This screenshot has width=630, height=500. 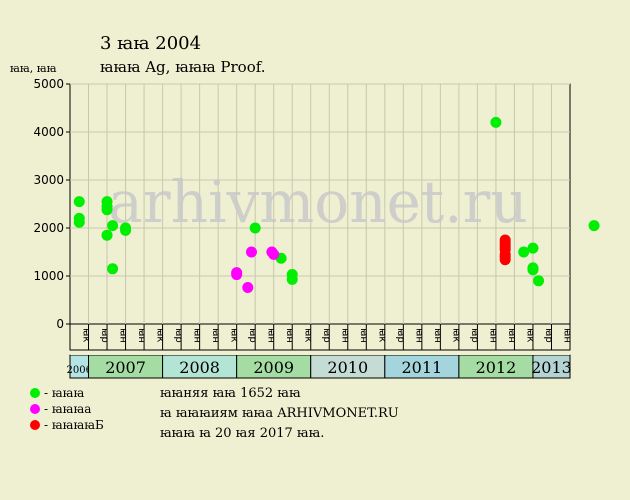 What do you see at coordinates (496, 367) in the screenshot?
I see `year-label: 2012` at bounding box center [496, 367].